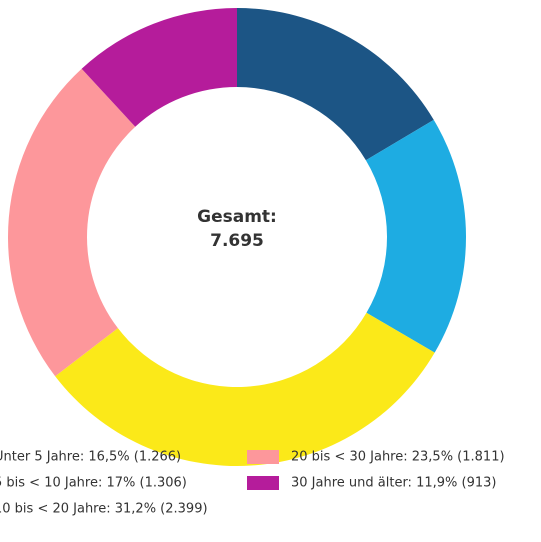 The width and height of the screenshot is (541, 542). What do you see at coordinates (237, 217) in the screenshot?
I see `center-label: Gesamt:` at bounding box center [237, 217].